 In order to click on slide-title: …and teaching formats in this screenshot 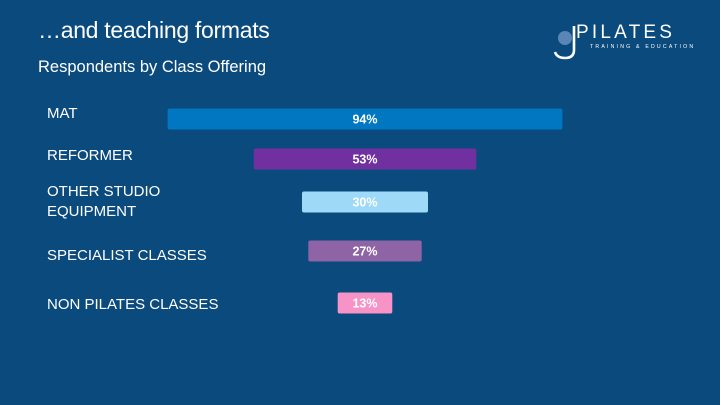, I will do `click(154, 30)`.